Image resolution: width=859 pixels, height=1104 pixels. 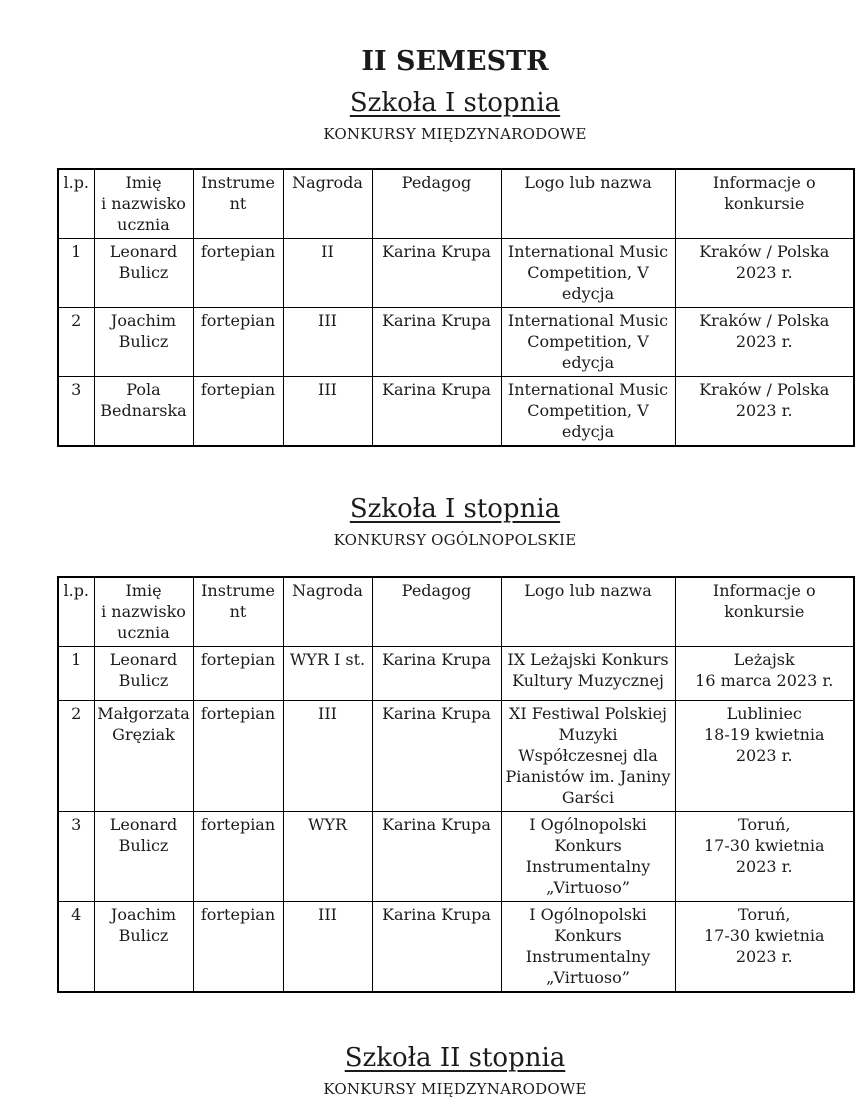 What do you see at coordinates (764, 756) in the screenshot?
I see `table-cell: Lubliniec 18-19 kwietnia 2023 r.` at bounding box center [764, 756].